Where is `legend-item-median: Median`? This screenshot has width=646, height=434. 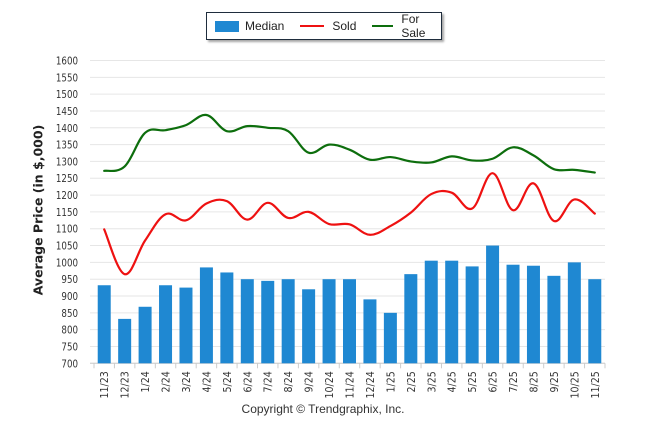
legend-item-median: Median is located at coordinates (249, 26).